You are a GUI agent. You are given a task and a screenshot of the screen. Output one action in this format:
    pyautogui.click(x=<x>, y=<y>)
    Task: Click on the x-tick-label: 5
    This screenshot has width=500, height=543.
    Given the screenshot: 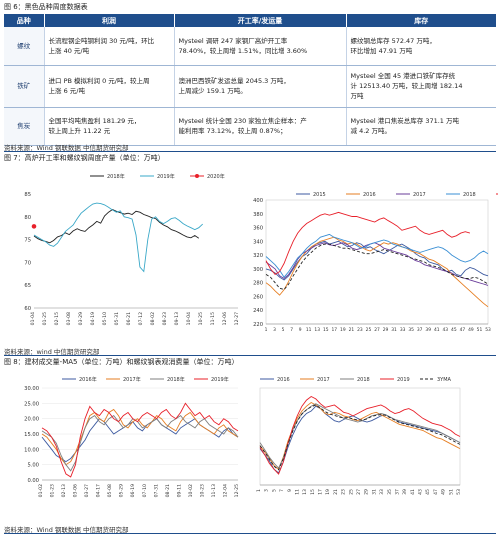 What is the action you would take?
    pyautogui.click(x=283, y=330)
    